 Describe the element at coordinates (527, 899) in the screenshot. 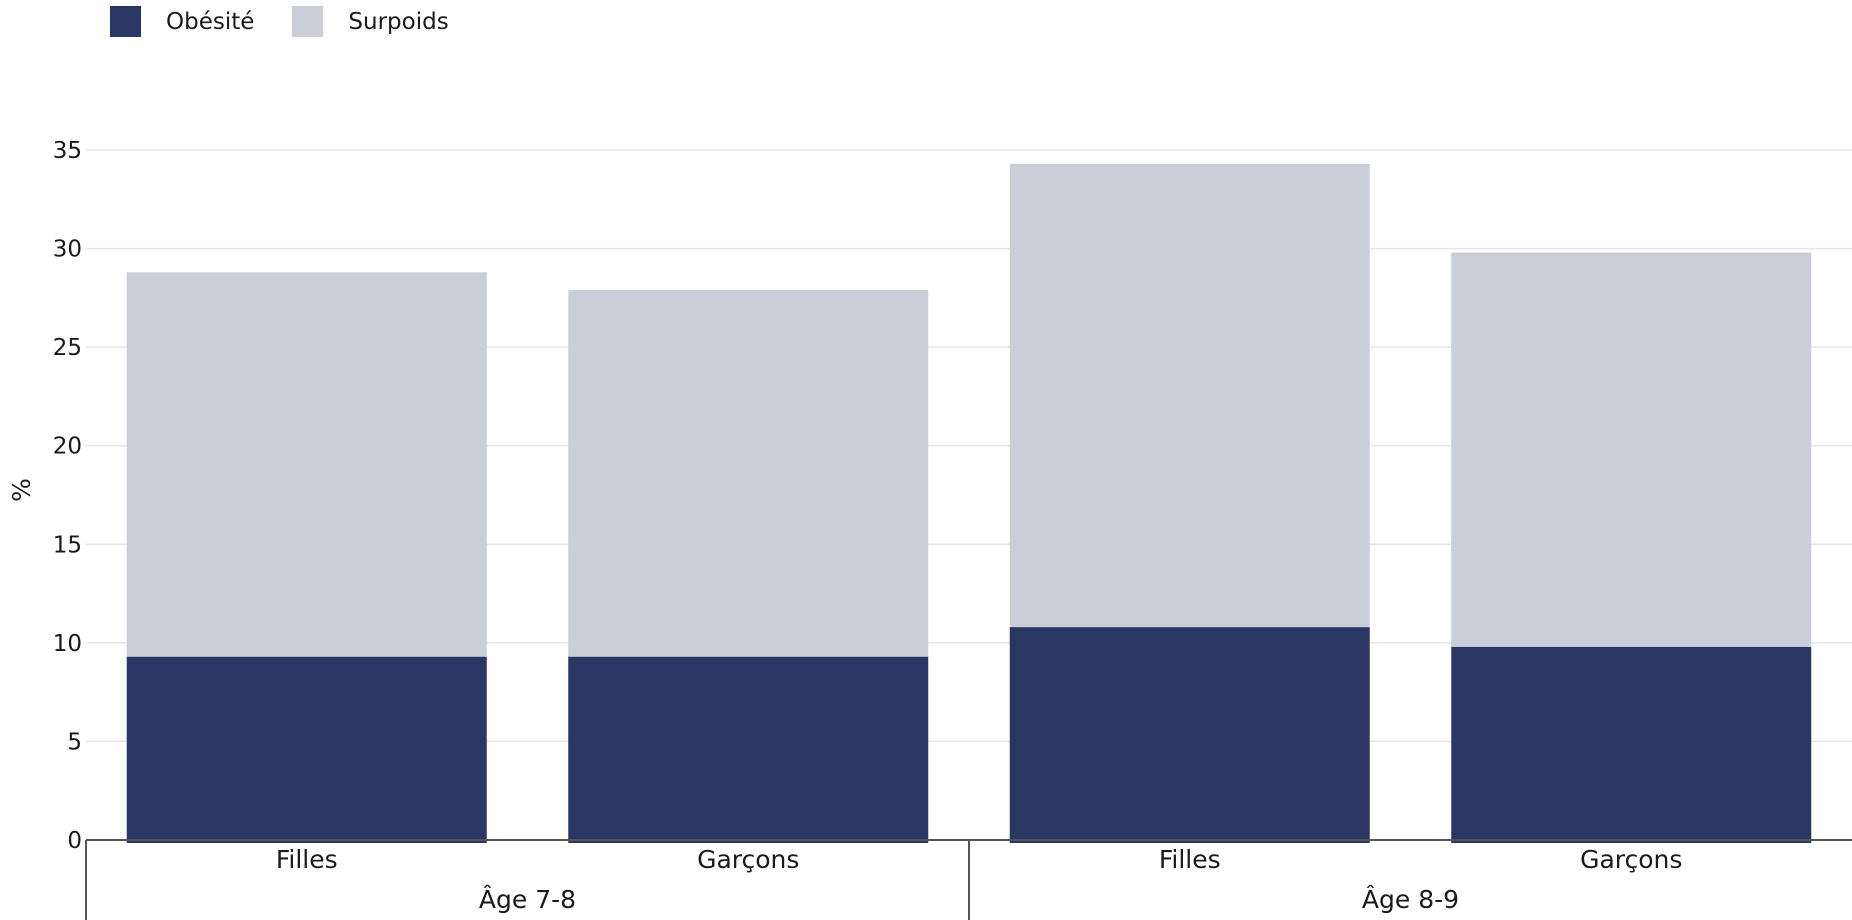

I see `group-label-0: Âge 7-8` at that location.